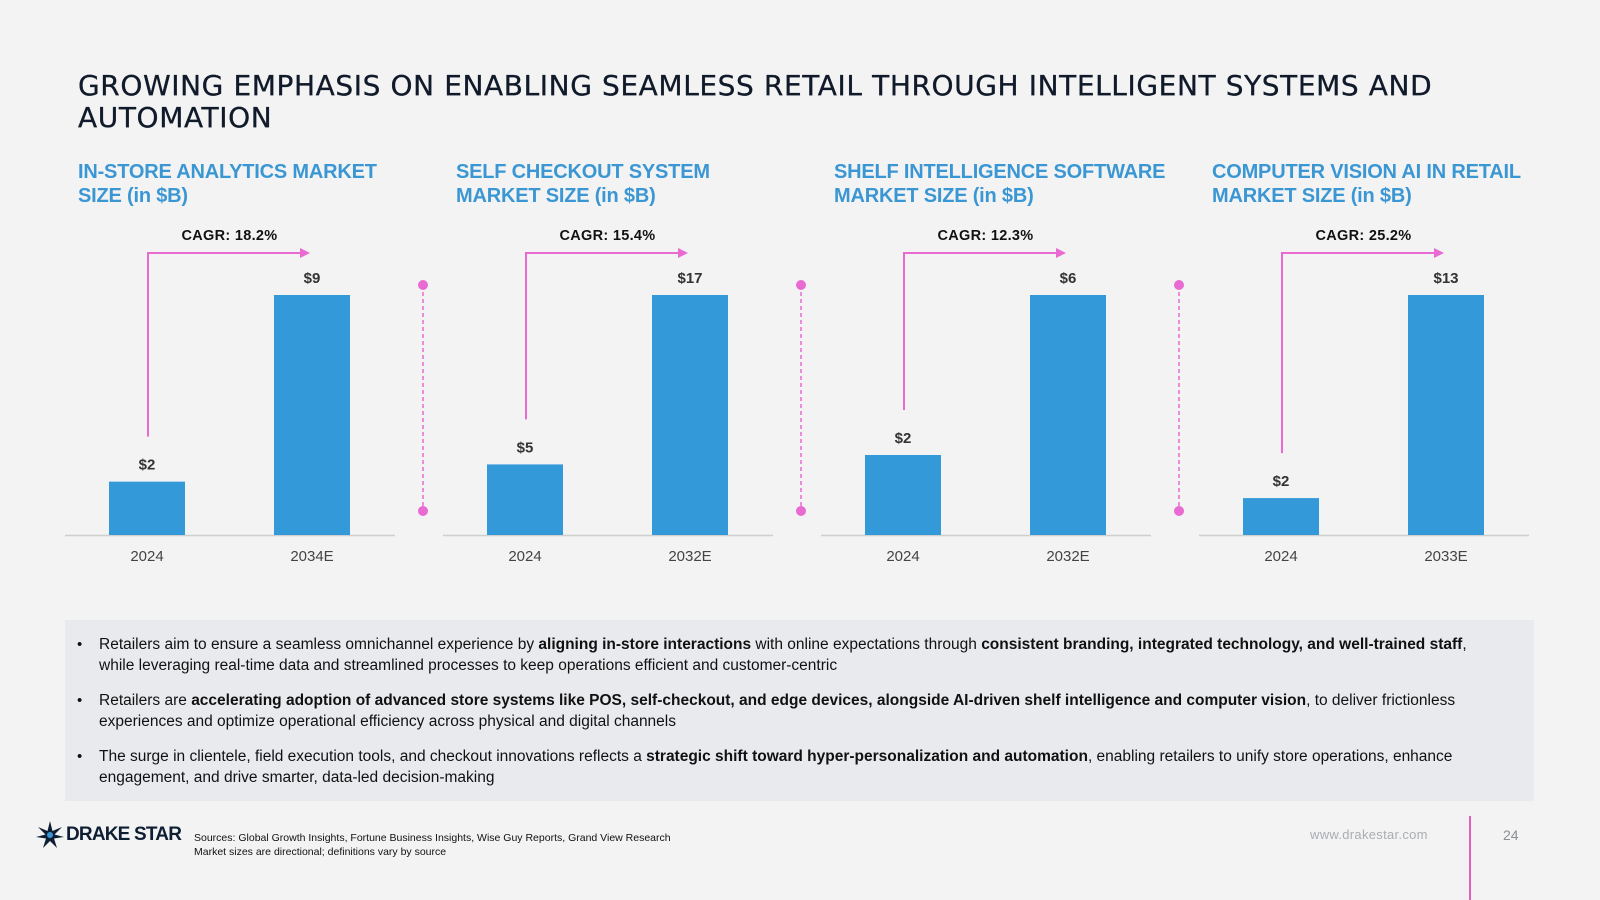  What do you see at coordinates (50, 834) in the screenshot?
I see `star-logo-icon` at bounding box center [50, 834].